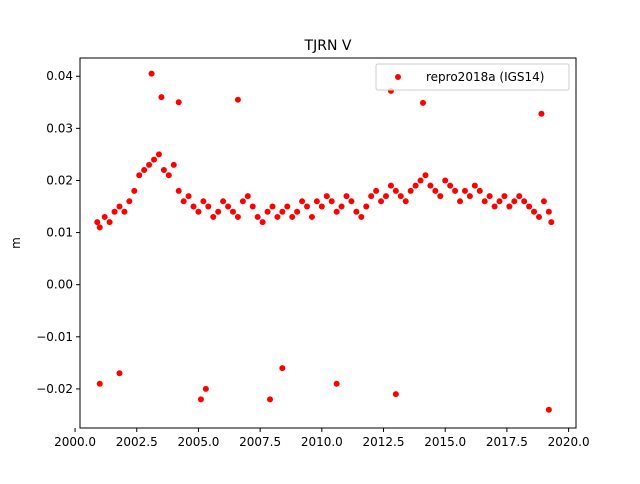 This screenshot has height=484, width=640. What do you see at coordinates (485, 77) in the screenshot?
I see `legend-label: repro2018a (IGS14)` at bounding box center [485, 77].